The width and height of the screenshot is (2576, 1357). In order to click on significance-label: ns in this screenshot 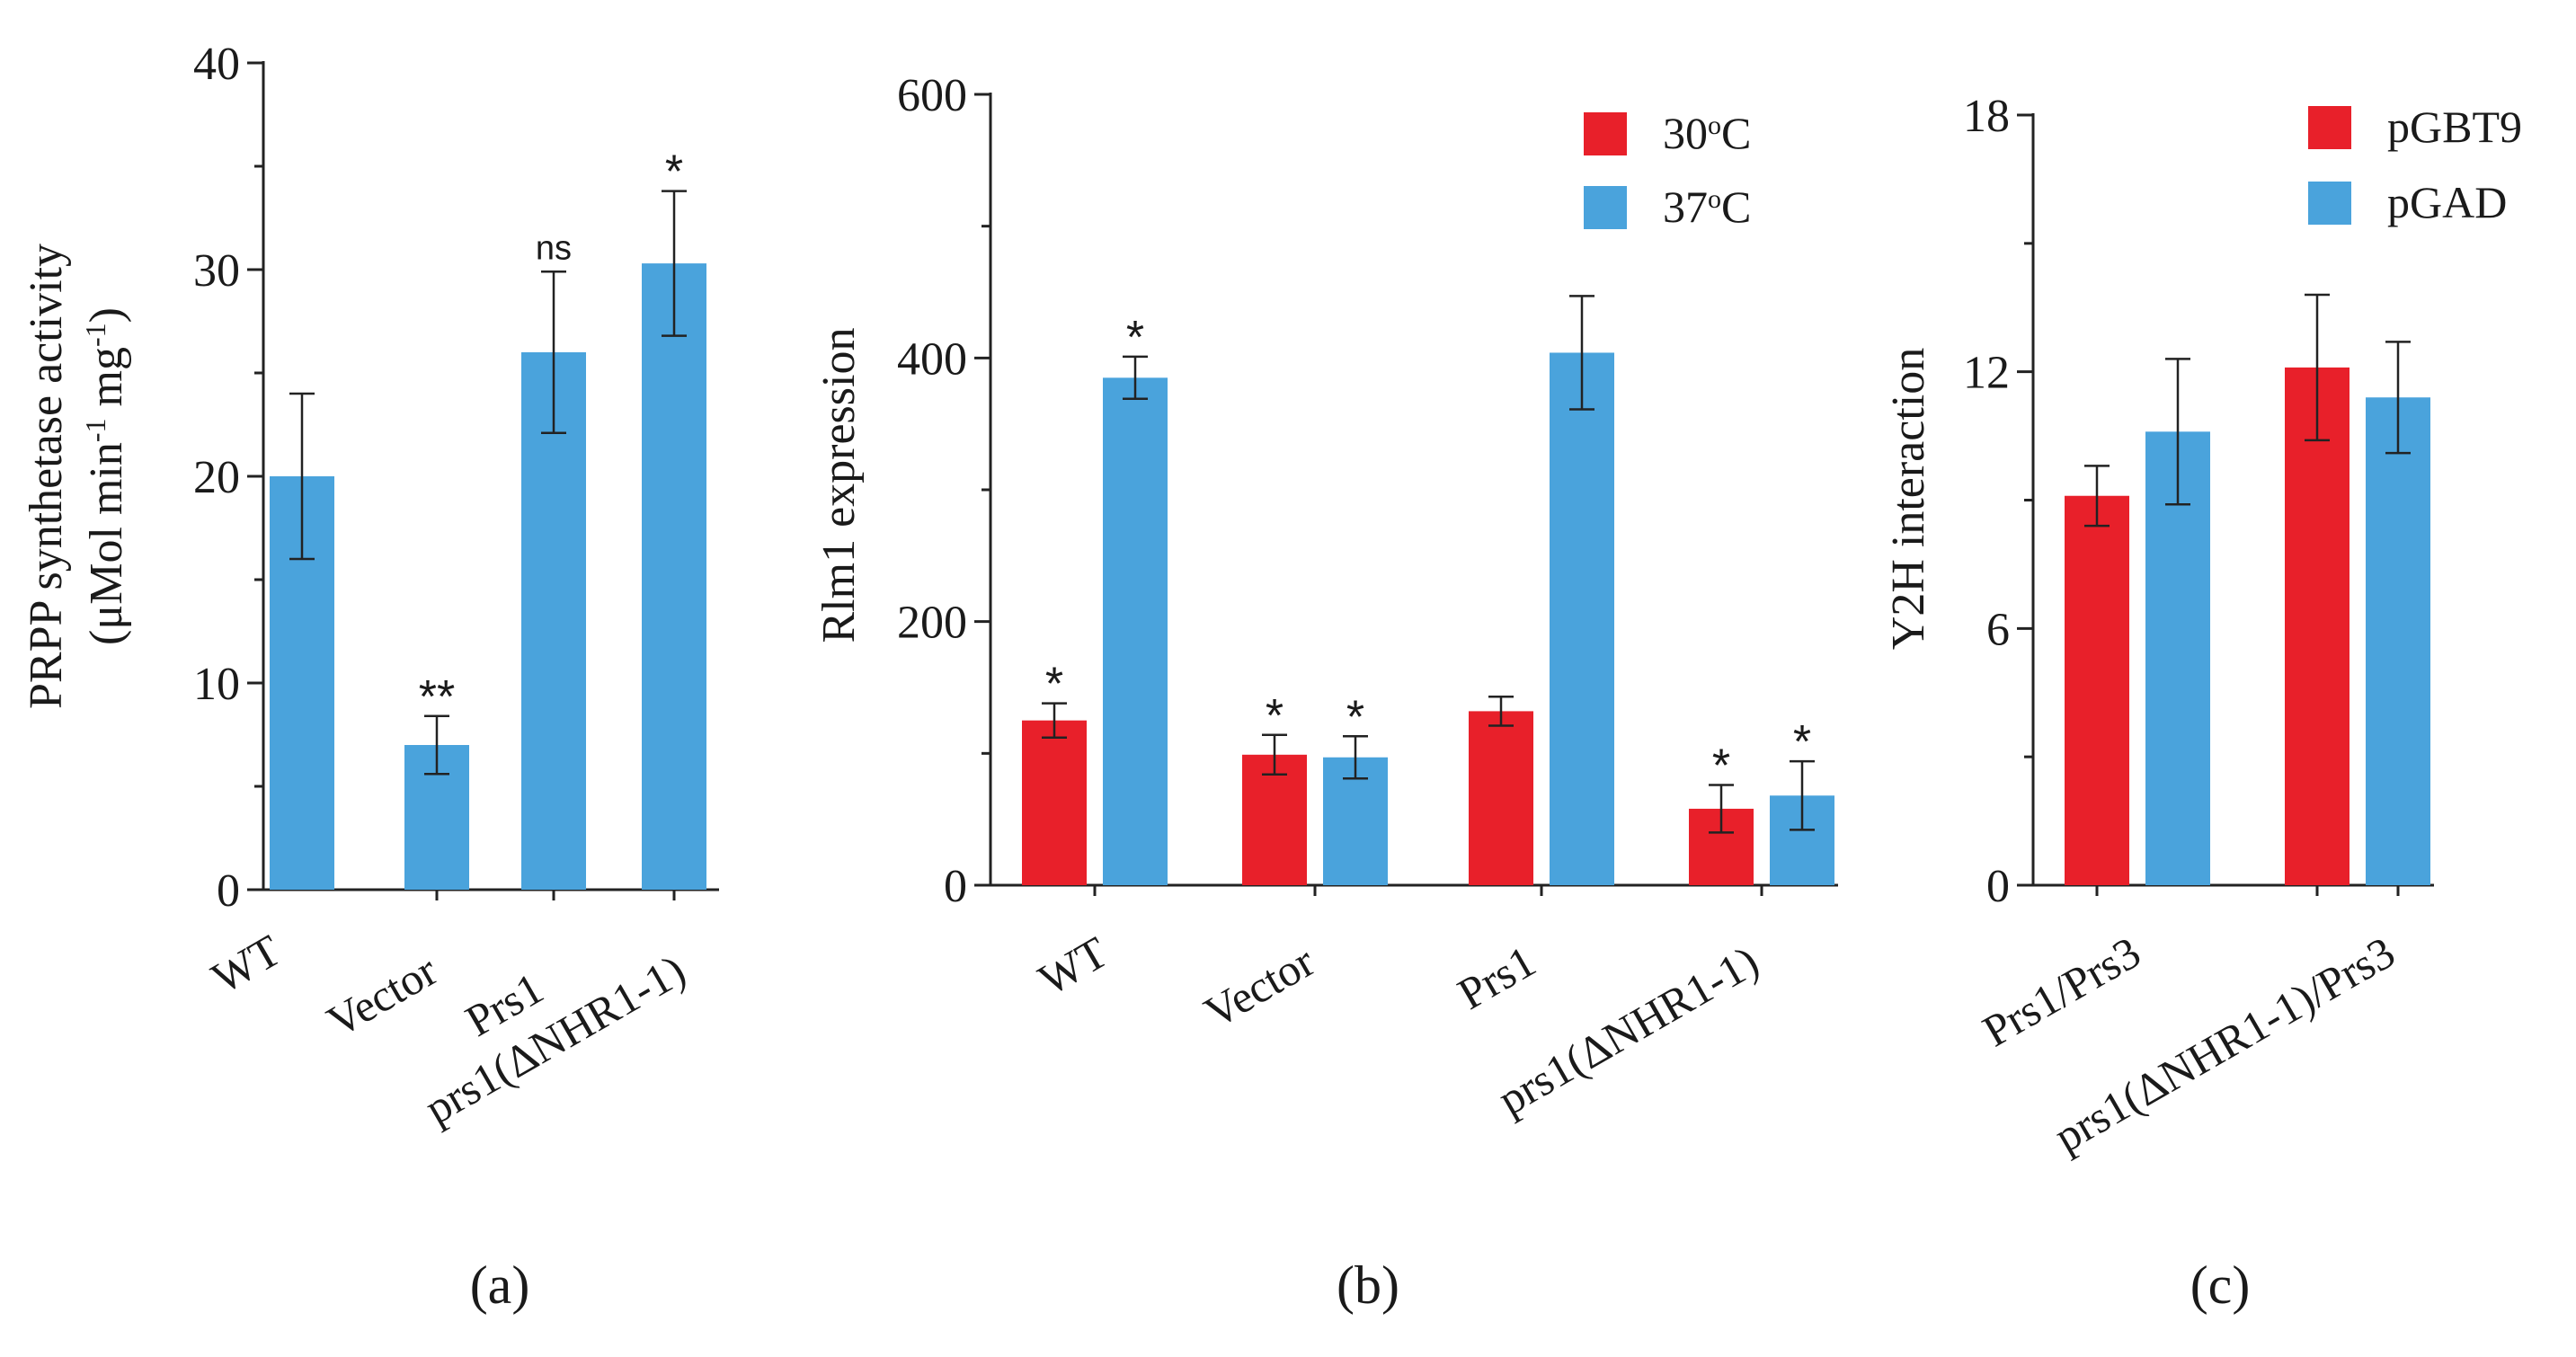, I will do `click(554, 248)`.